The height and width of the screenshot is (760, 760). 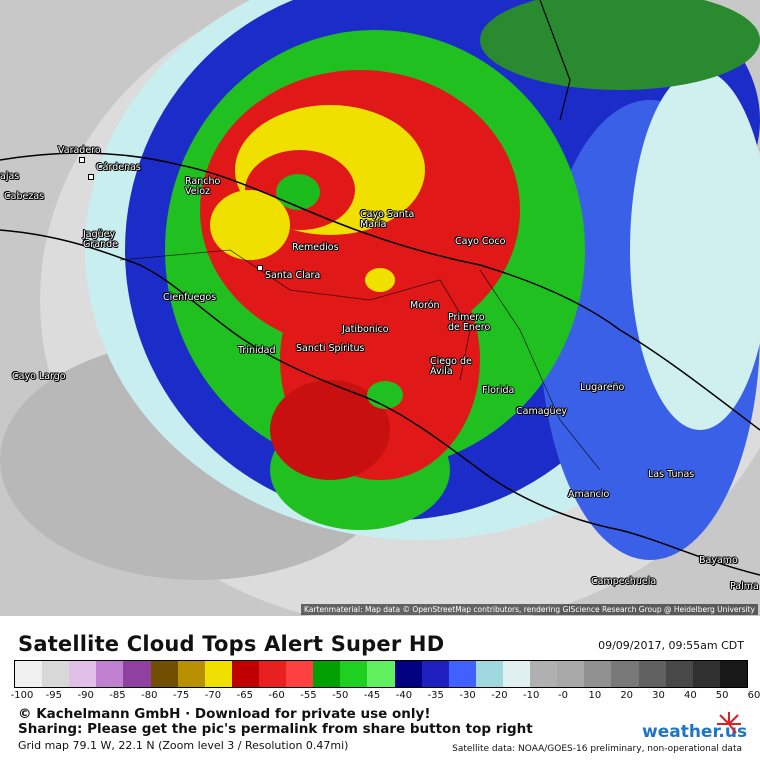 What do you see at coordinates (722, 695) in the screenshot?
I see `scale-tick-label: 50` at bounding box center [722, 695].